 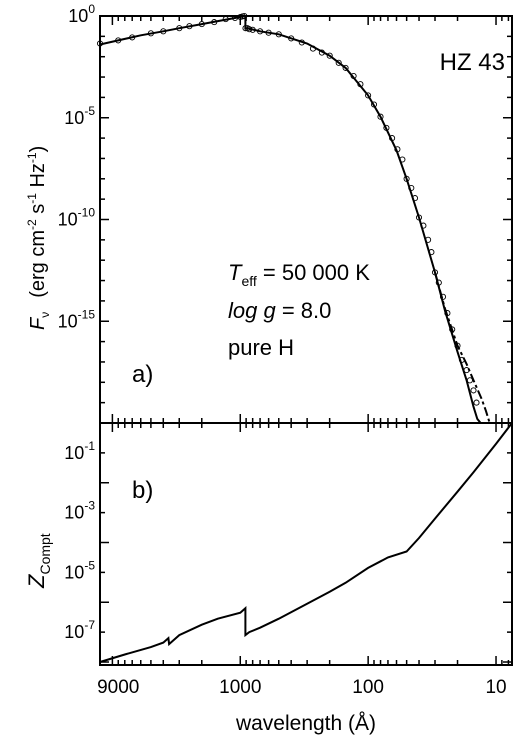 I want to click on panel-b-ytick-label-3: 10⁻⁷, so click(x=79, y=630).